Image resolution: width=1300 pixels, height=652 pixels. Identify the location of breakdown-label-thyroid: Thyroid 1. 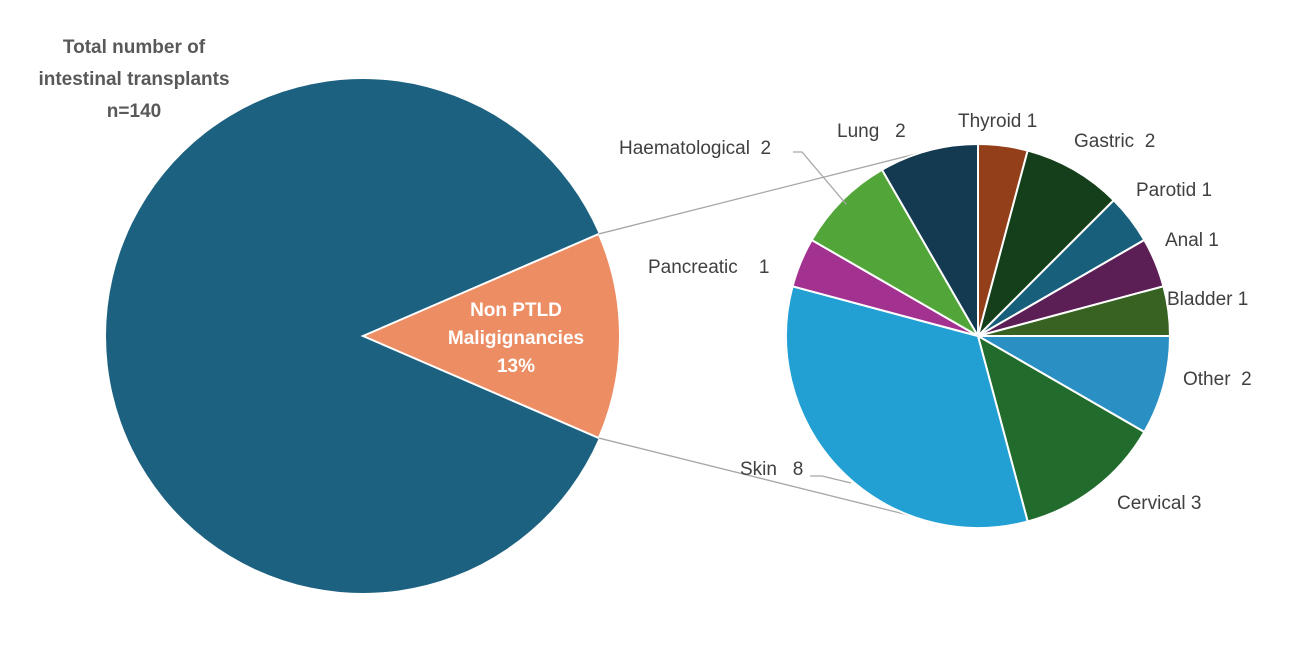
(997, 121).